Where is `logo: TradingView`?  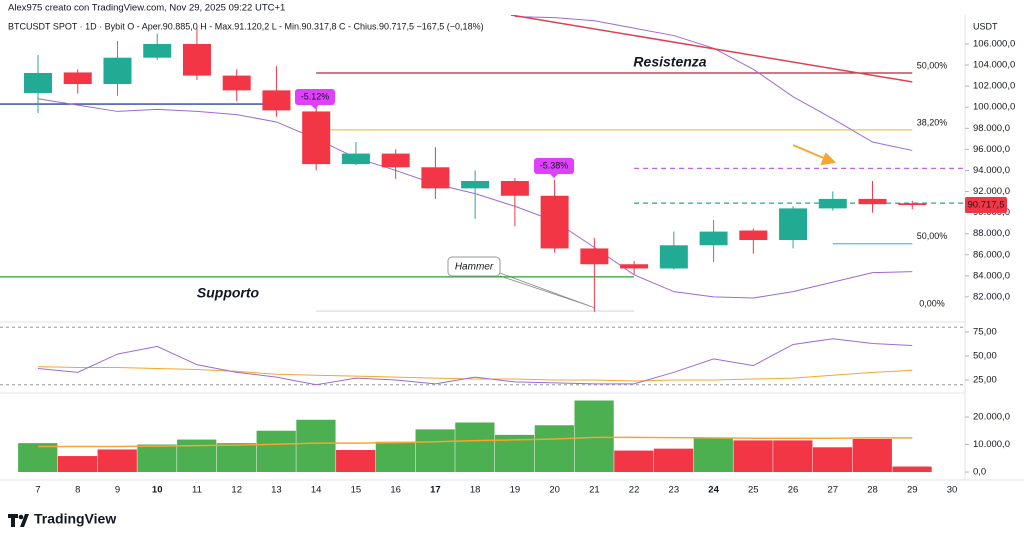
logo: TradingView is located at coordinates (62, 519).